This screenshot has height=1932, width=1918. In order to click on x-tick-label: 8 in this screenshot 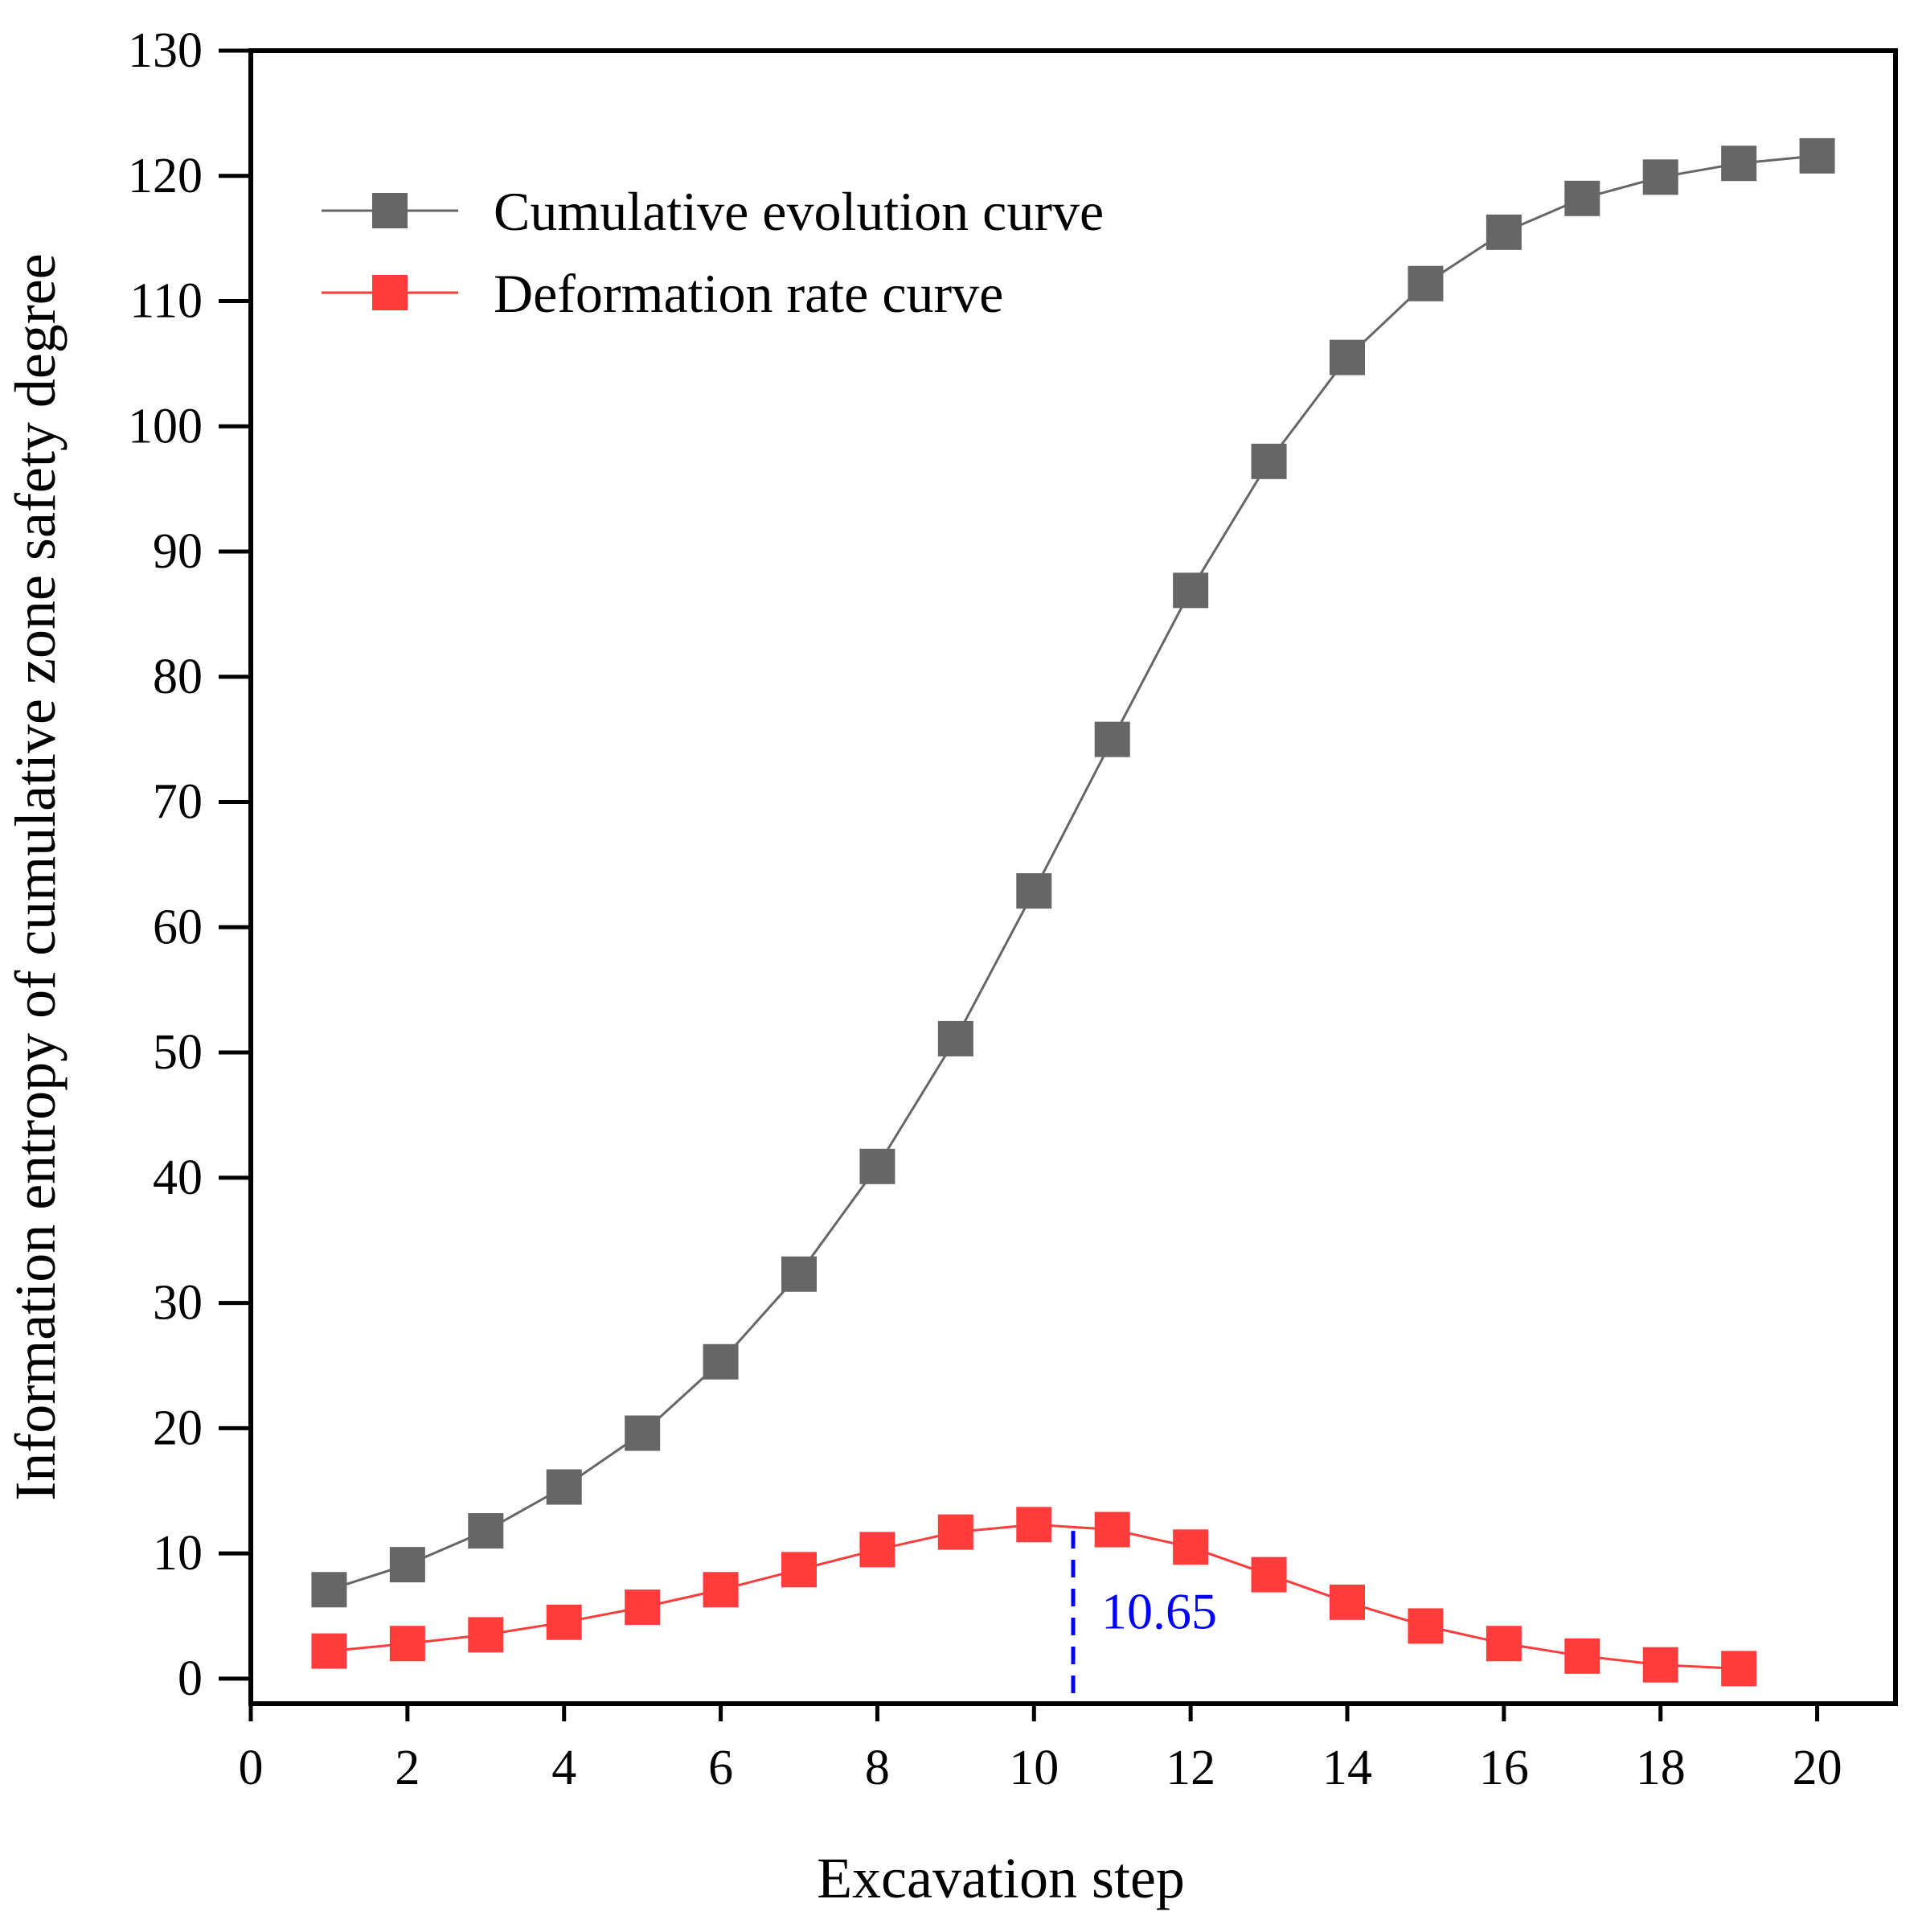, I will do `click(877, 1768)`.